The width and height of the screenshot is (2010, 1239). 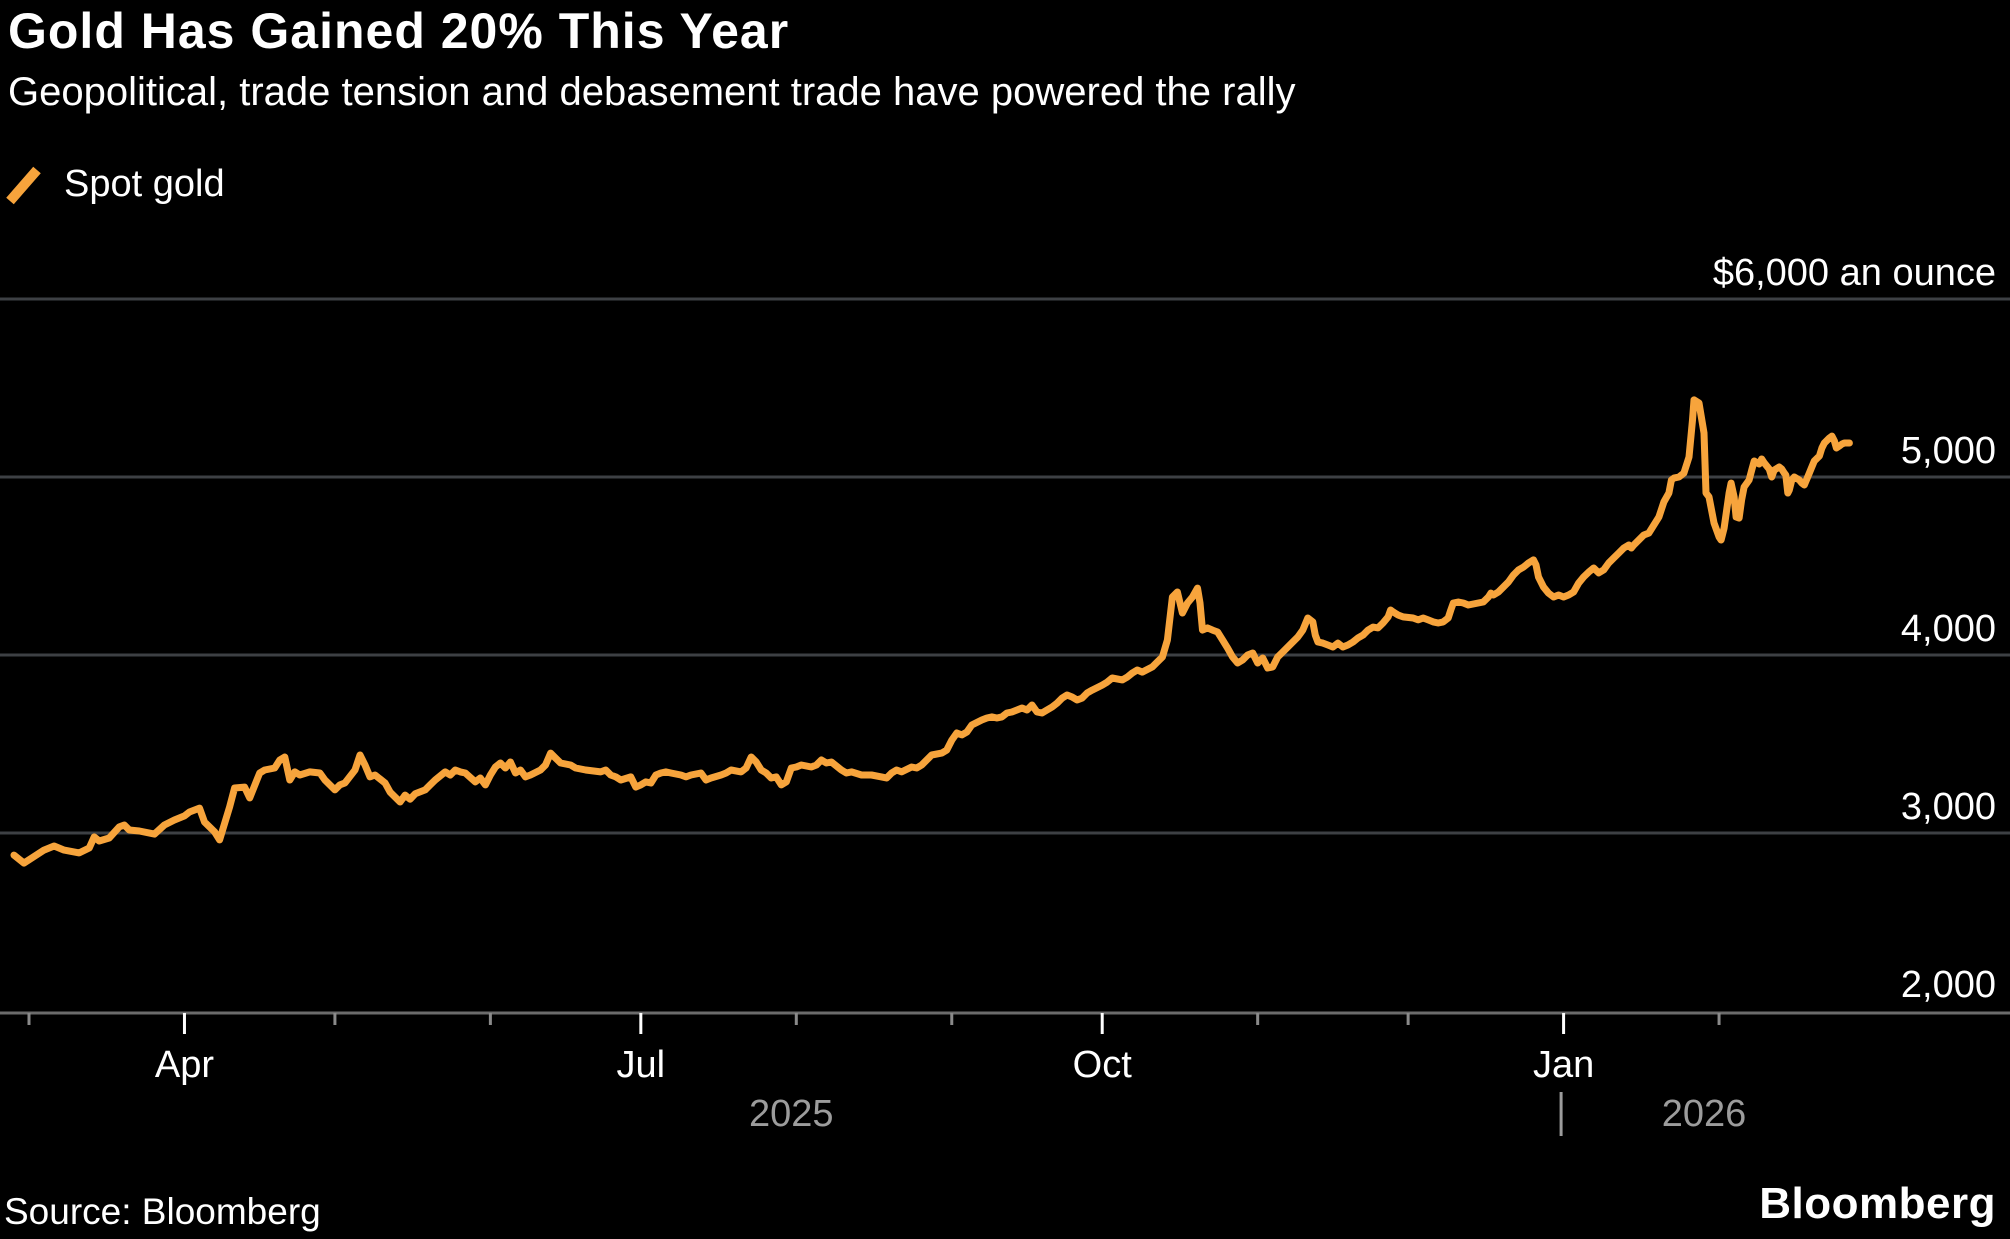 I want to click on legend: Spot gold, so click(x=115, y=184).